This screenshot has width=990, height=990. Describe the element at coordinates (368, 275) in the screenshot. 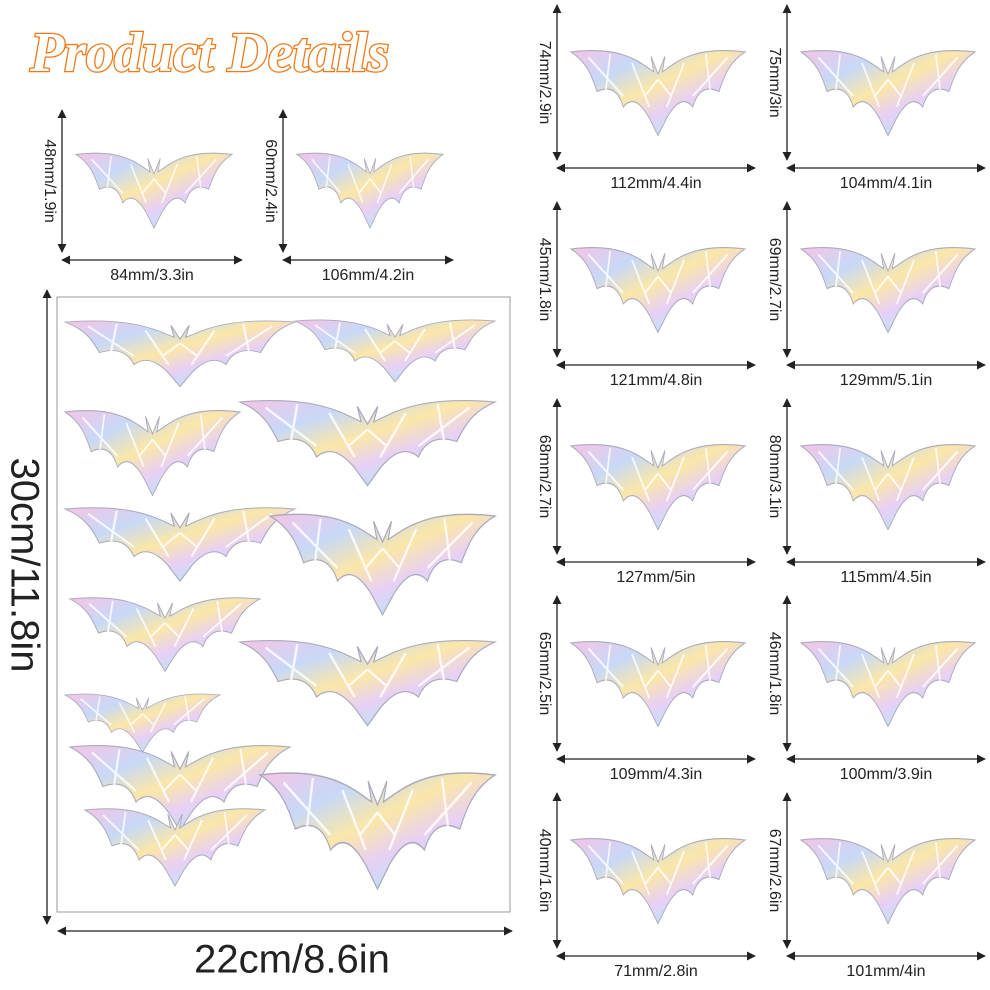

I see `width-label: 106mm/4.2in` at that location.